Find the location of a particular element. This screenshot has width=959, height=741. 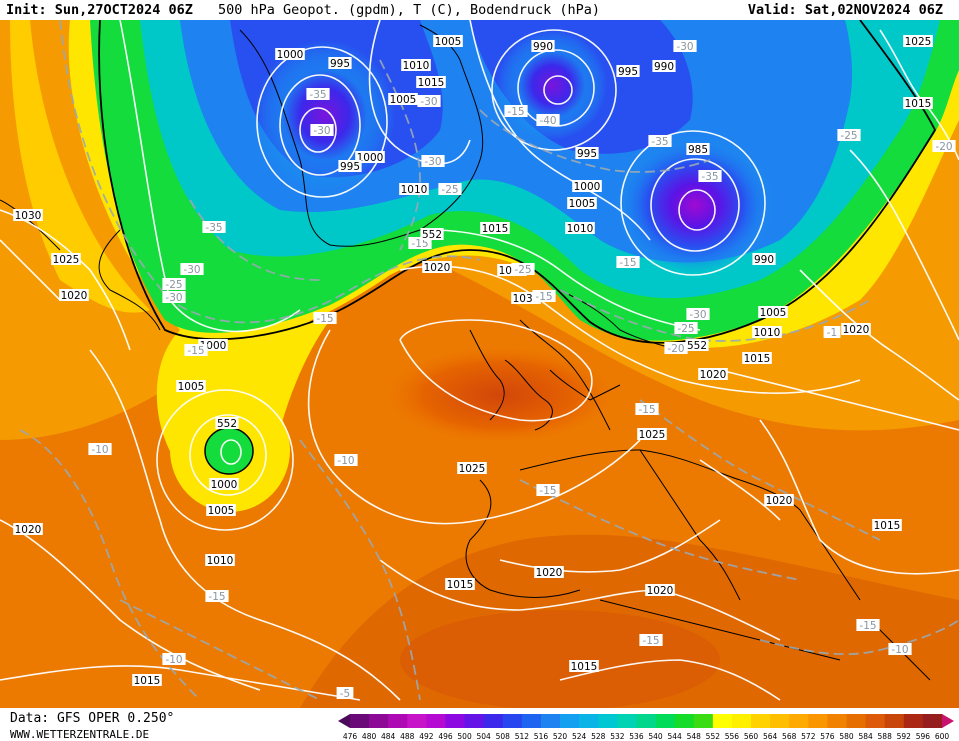

temperature-label: -1 is located at coordinates (832, 332).